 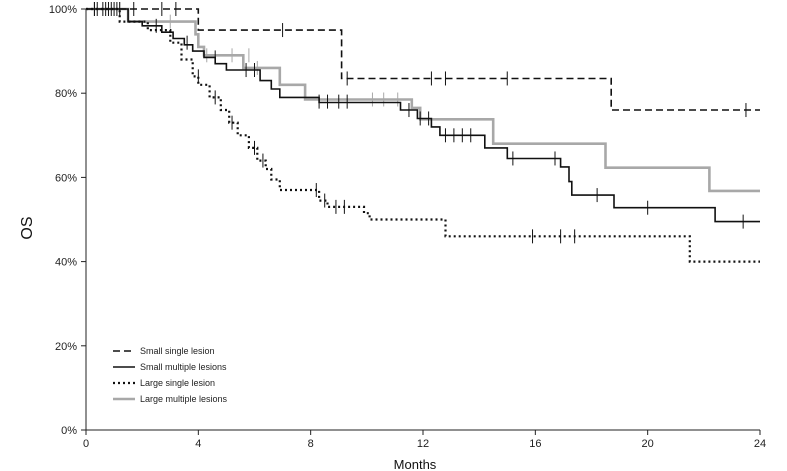 I want to click on legend-label: Small multiple lesions, so click(x=183, y=367).